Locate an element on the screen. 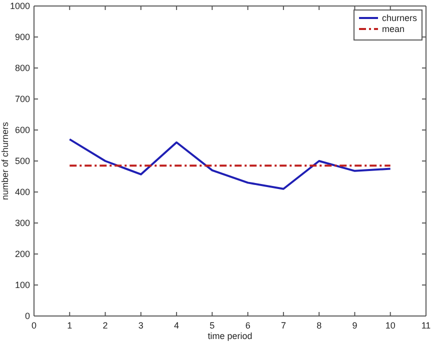 This screenshot has width=434, height=342. x-tick-label: 10 is located at coordinates (390, 325).